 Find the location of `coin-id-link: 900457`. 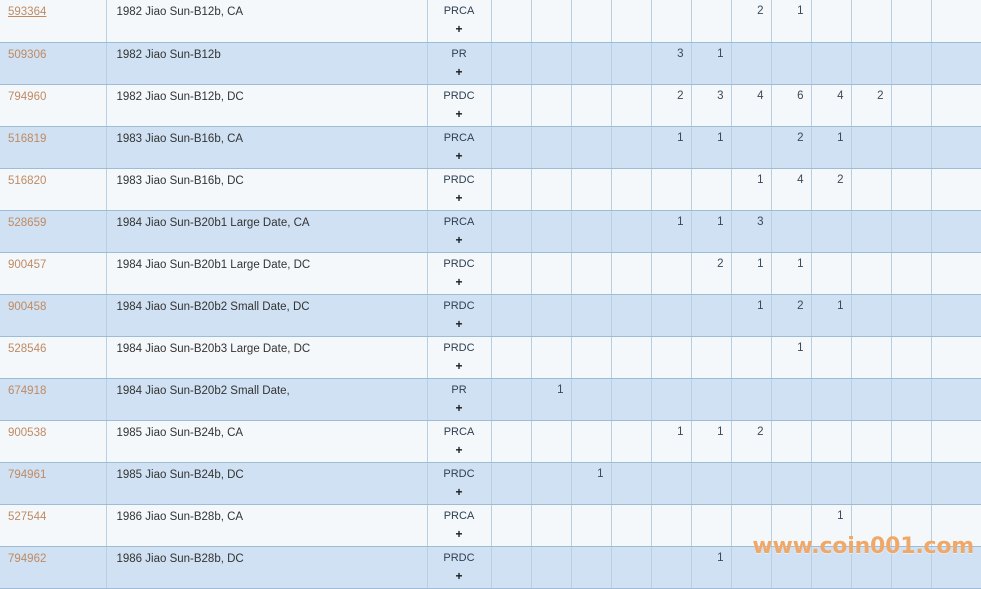

coin-id-link: 900457 is located at coordinates (27, 264).